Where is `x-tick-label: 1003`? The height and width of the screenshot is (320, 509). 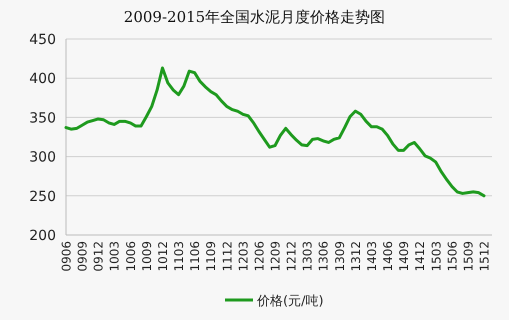
x-tick-label: 1003 is located at coordinates (115, 256).